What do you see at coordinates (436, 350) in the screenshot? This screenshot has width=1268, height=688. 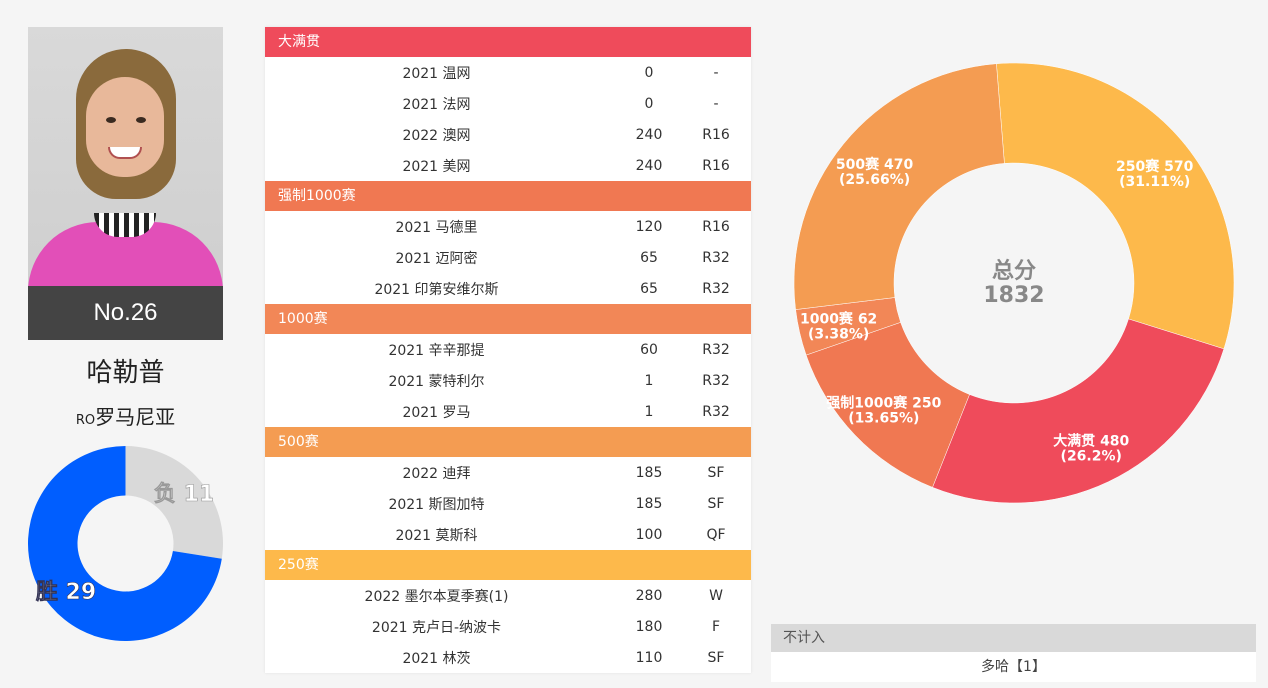 I see `tournament-cell: 2021 辛辛那提` at bounding box center [436, 350].